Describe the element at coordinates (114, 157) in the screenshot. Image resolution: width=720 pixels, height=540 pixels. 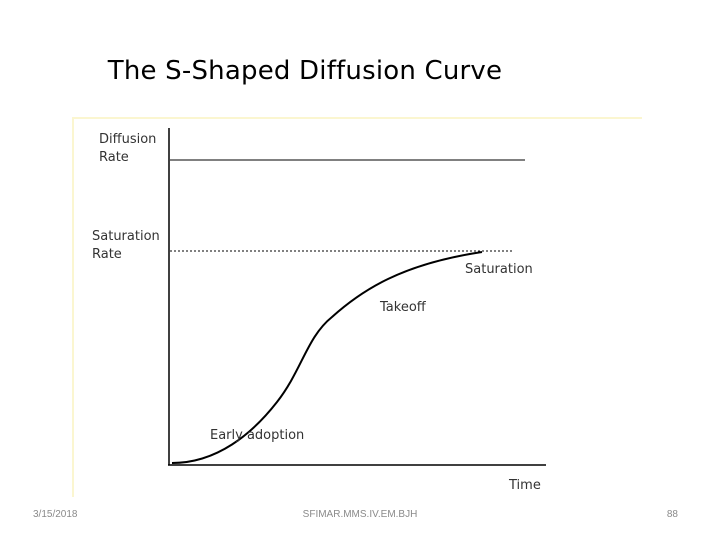
I see `y-axis-label-line2: Rate` at that location.